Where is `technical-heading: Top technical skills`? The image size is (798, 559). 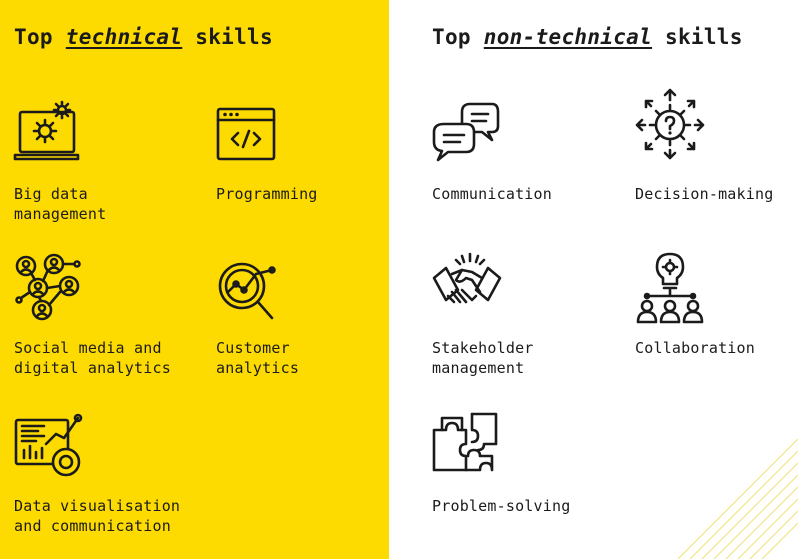 technical-heading: Top technical skills is located at coordinates (143, 37).